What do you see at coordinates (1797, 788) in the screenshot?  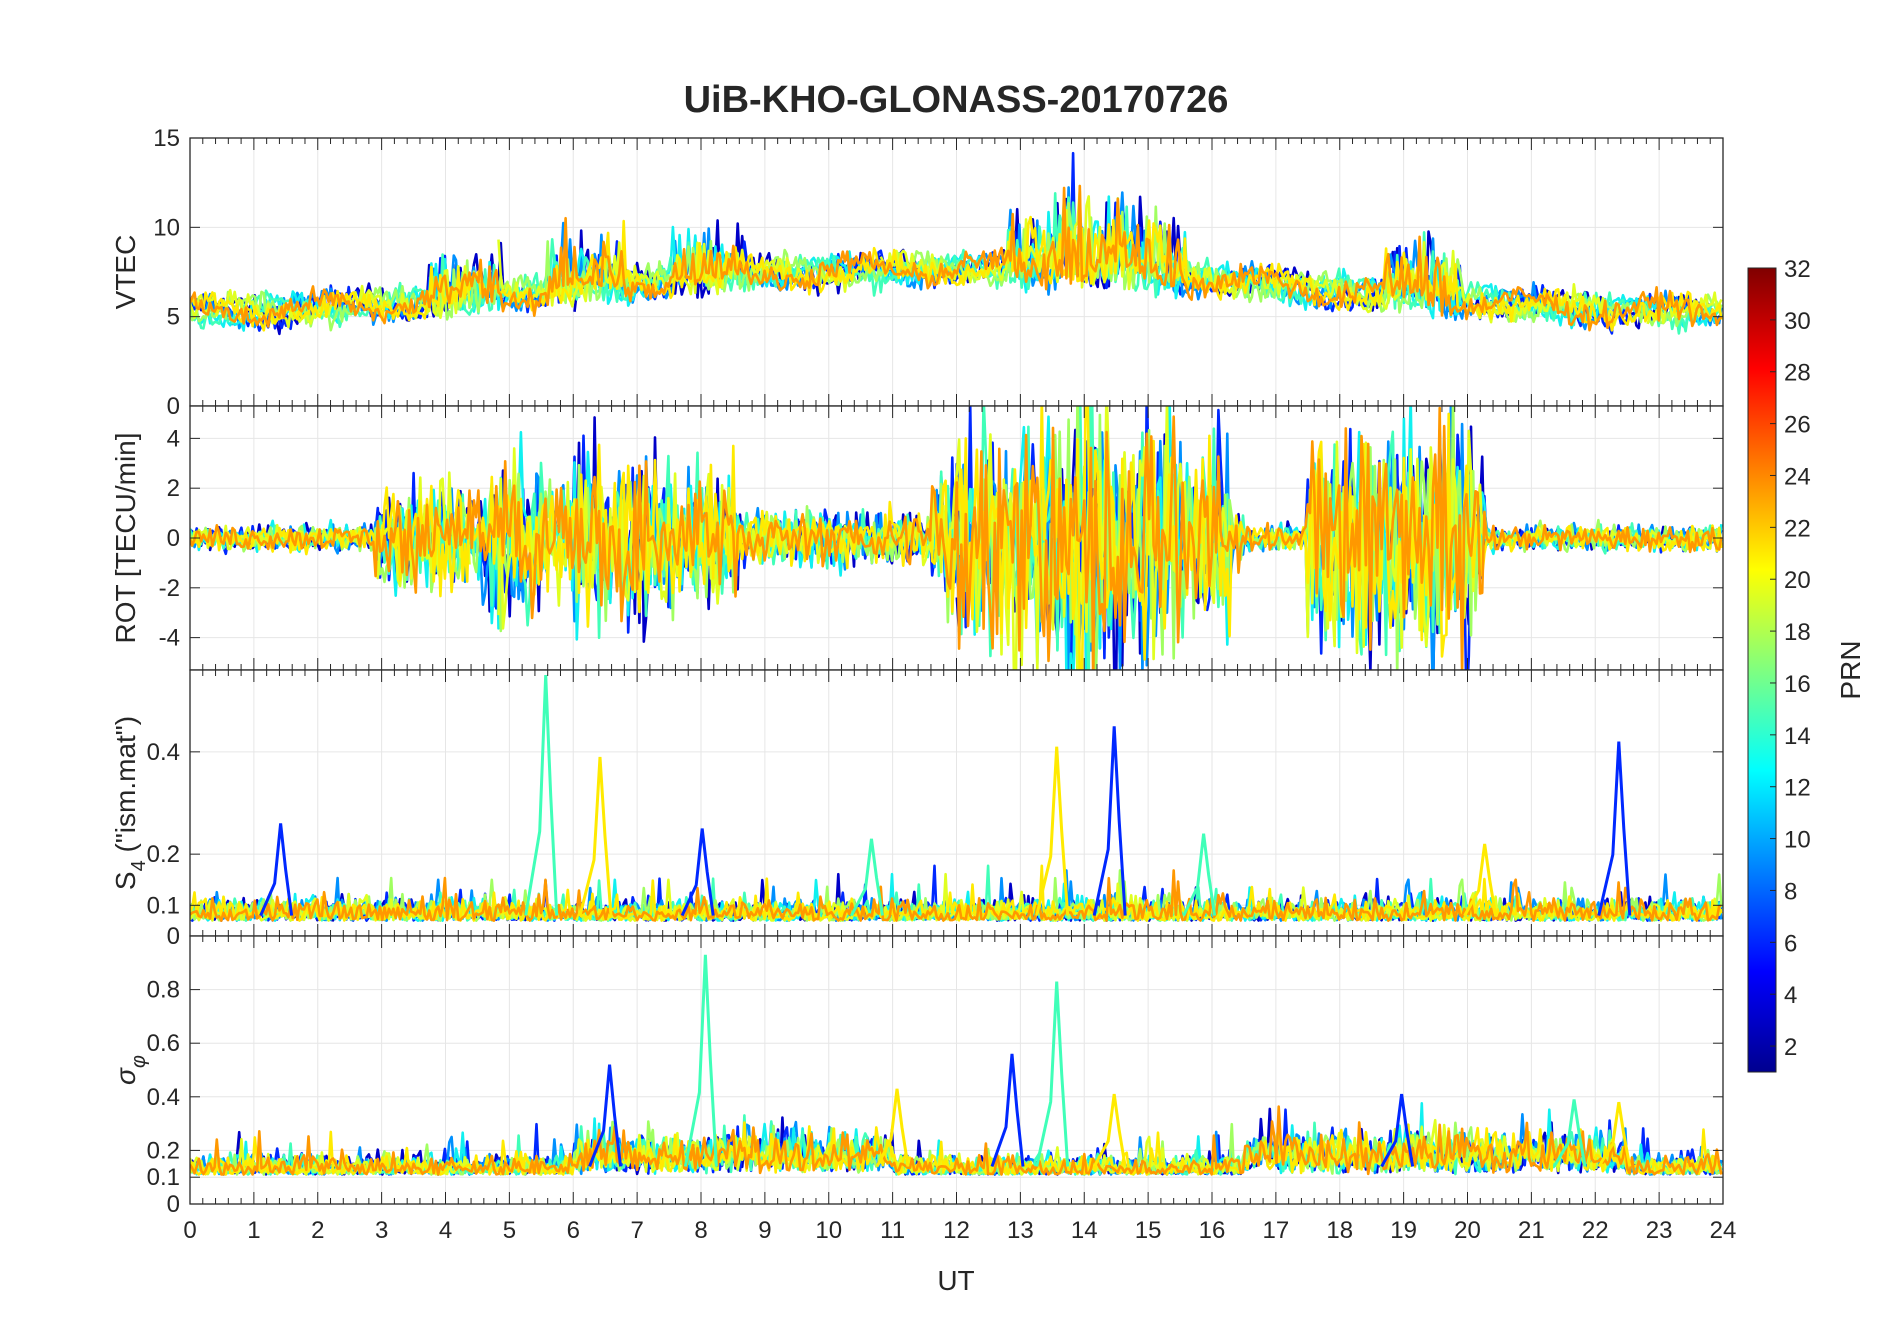 I see `colorbar-tick-label: 12` at bounding box center [1797, 788].